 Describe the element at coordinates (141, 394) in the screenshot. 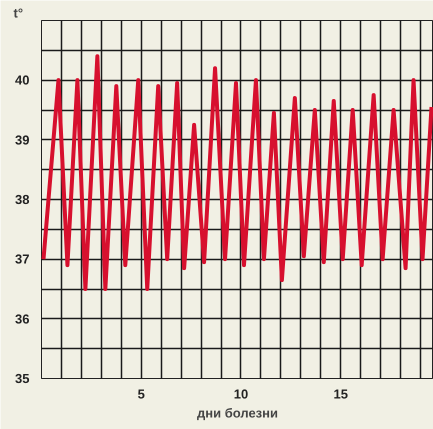

I see `x-tick-label: 5` at that location.